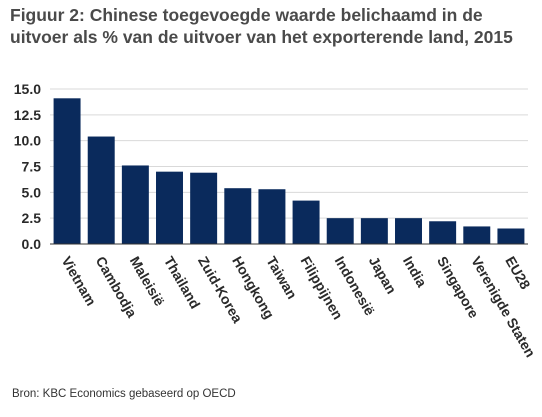 This screenshot has width=542, height=417. I want to click on source-note: Bron: KBC Economics gebaseerd op OECD, so click(124, 394).